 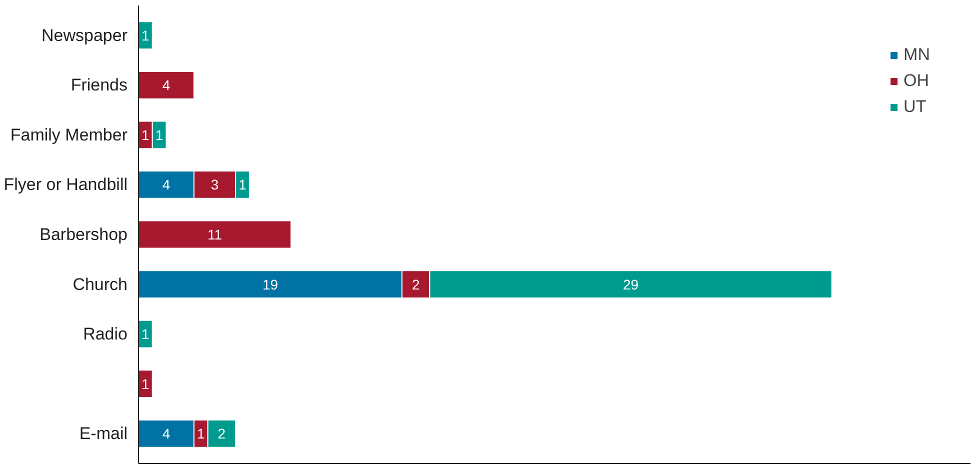 I want to click on y-tick-label: Barbershop, so click(x=84, y=234).